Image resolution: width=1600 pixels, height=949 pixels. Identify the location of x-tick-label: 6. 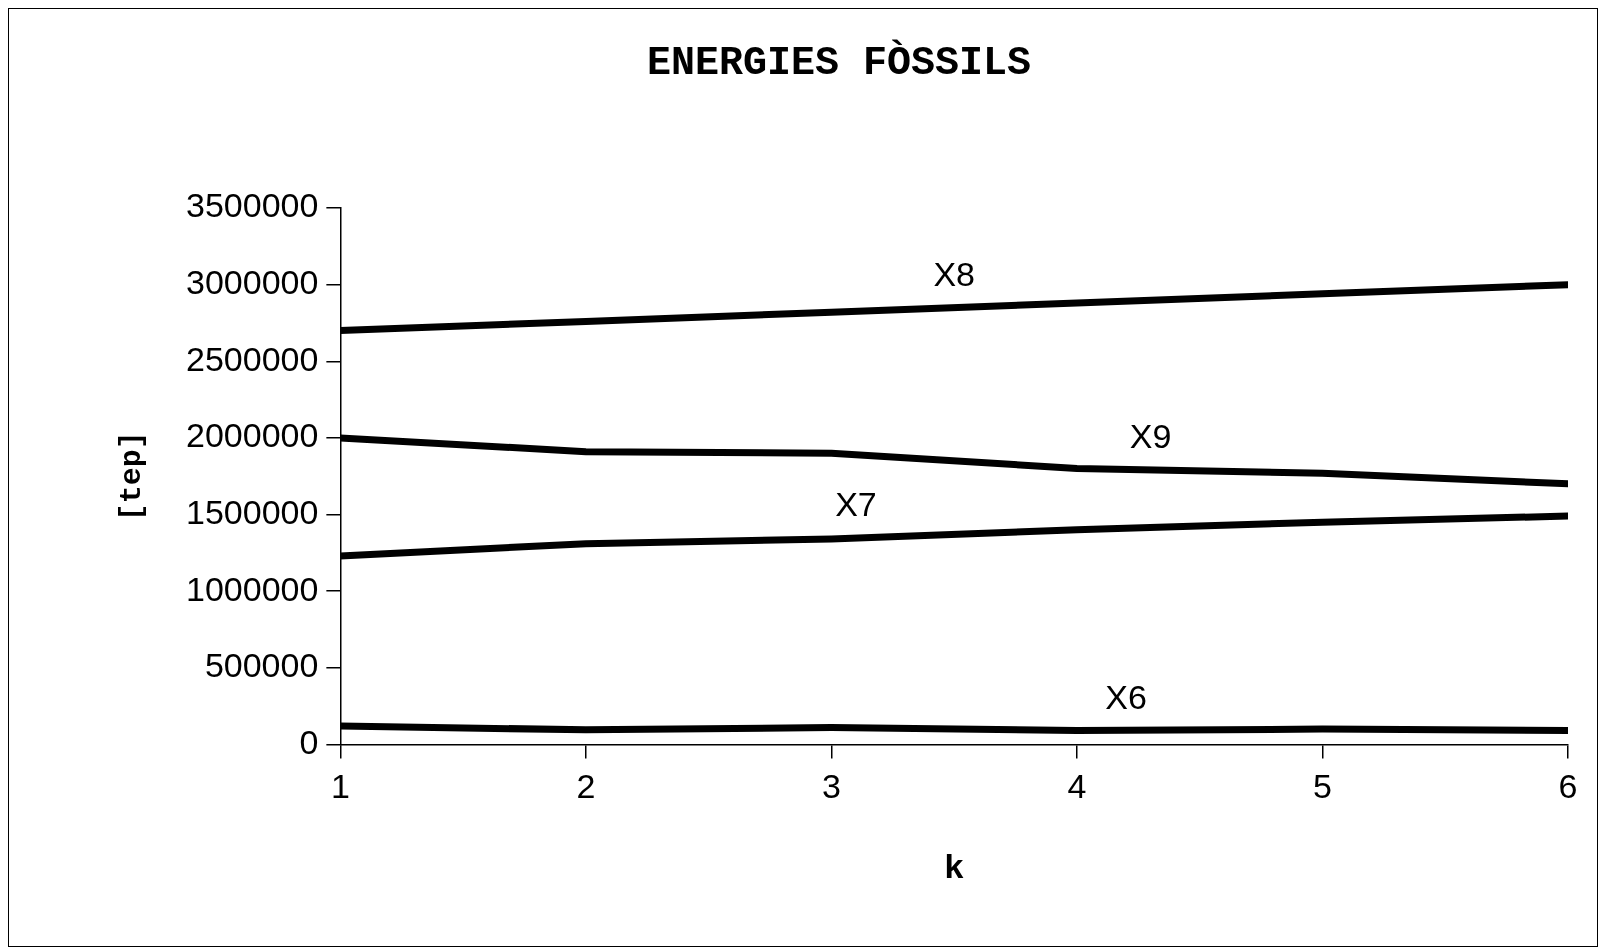
(1568, 786).